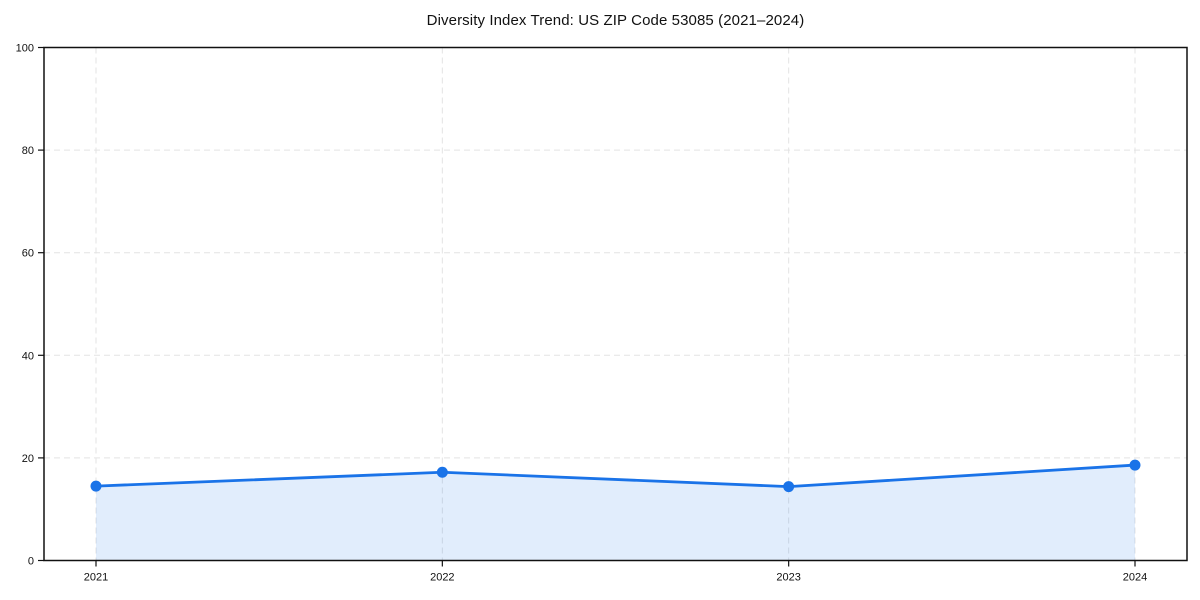 Image resolution: width=1200 pixels, height=600 pixels. What do you see at coordinates (789, 487) in the screenshot?
I see `data-point-2023` at bounding box center [789, 487].